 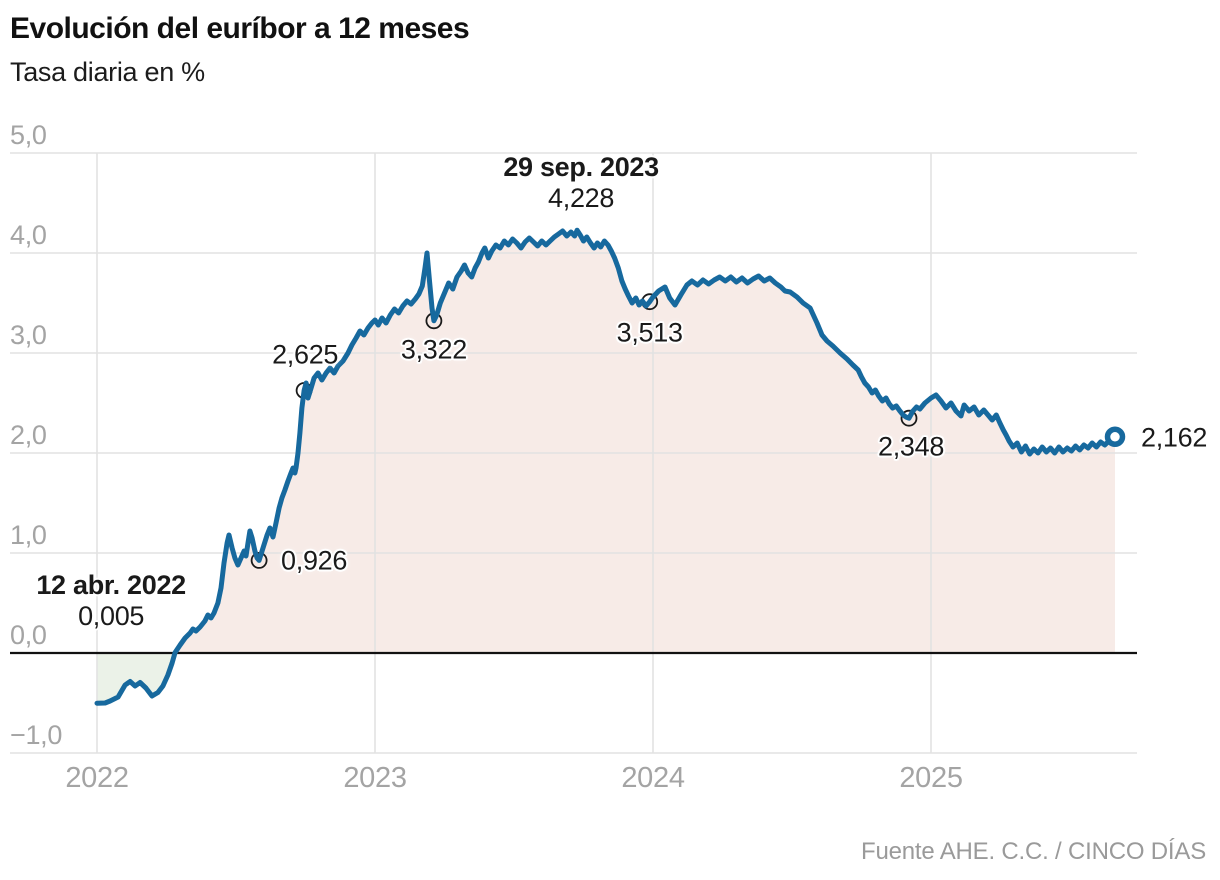 What do you see at coordinates (653, 778) in the screenshot?
I see `x-axis-label: 2024` at bounding box center [653, 778].